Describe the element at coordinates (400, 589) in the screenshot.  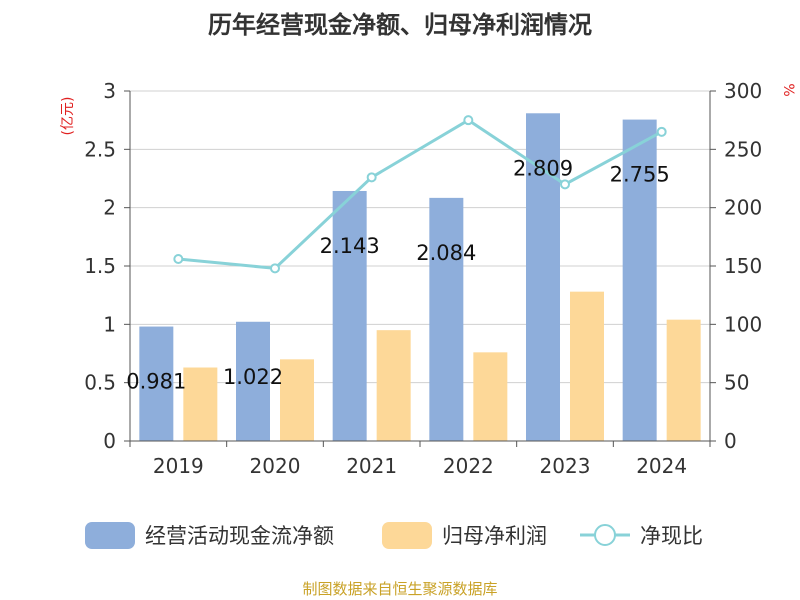
I see `source-note: 制图数据来自恒生聚源数据库` at that location.